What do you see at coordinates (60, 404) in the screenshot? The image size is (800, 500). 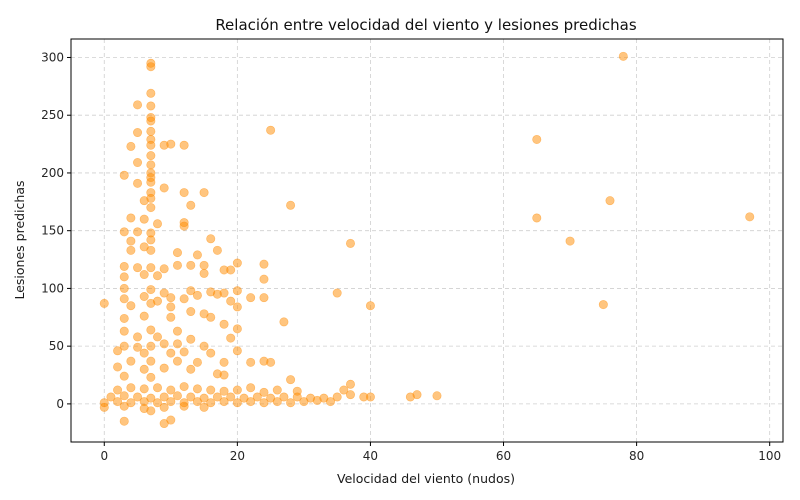 I see `y-tick-label: 0` at bounding box center [60, 404].